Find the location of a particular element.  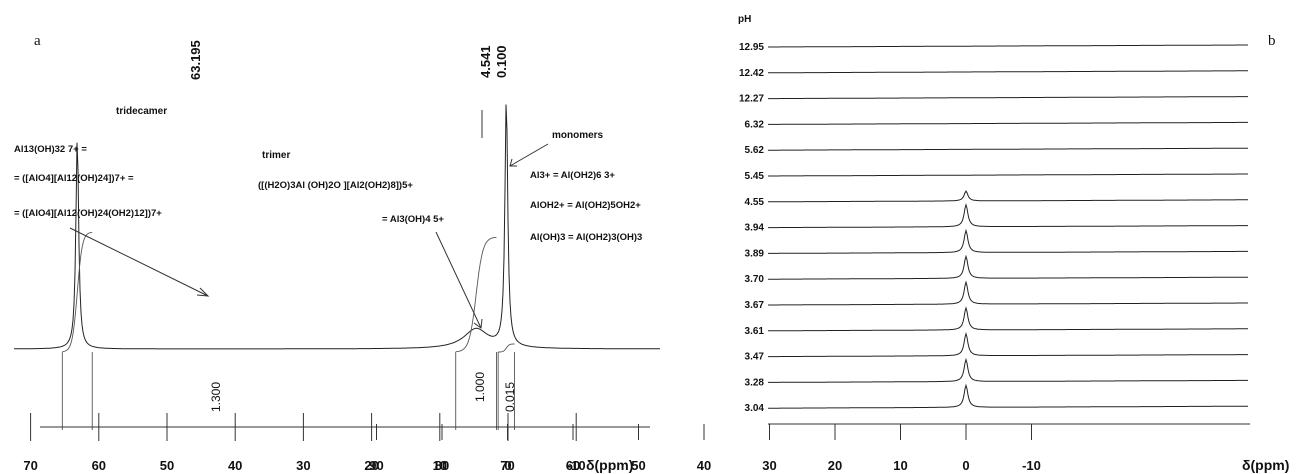

panel-b-tick-label-80: 80 is located at coordinates (442, 465).